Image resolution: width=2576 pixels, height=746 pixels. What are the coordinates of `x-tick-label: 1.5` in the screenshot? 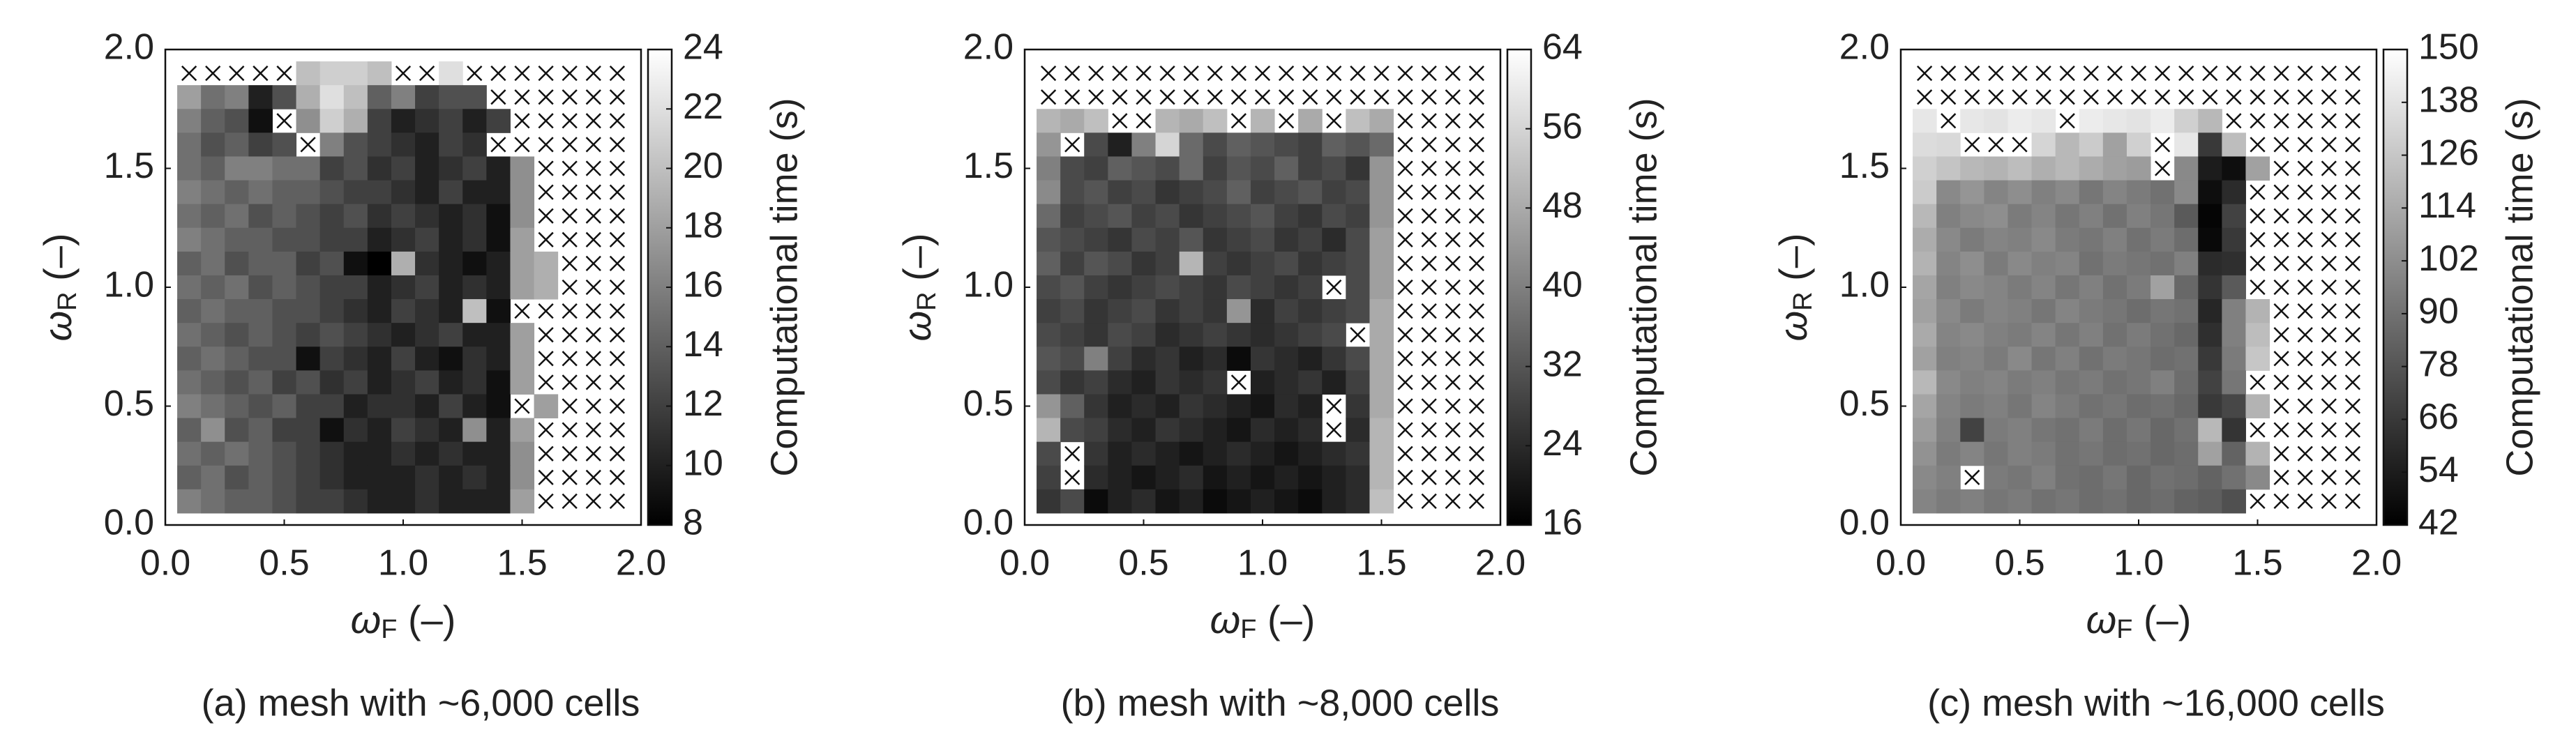 It's located at (522, 563).